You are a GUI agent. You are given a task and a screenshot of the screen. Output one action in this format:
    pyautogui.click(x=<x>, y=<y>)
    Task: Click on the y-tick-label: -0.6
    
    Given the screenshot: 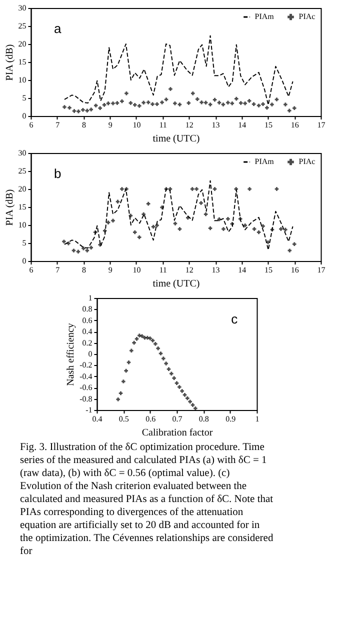 What is the action you would take?
    pyautogui.click(x=86, y=387)
    